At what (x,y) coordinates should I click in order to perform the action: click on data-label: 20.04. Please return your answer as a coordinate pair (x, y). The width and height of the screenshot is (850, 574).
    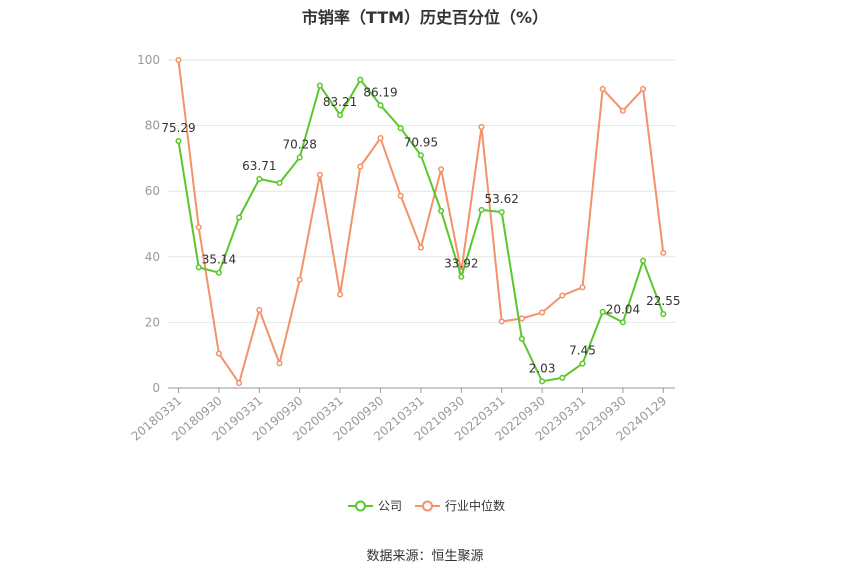
    Looking at the image, I should click on (623, 309).